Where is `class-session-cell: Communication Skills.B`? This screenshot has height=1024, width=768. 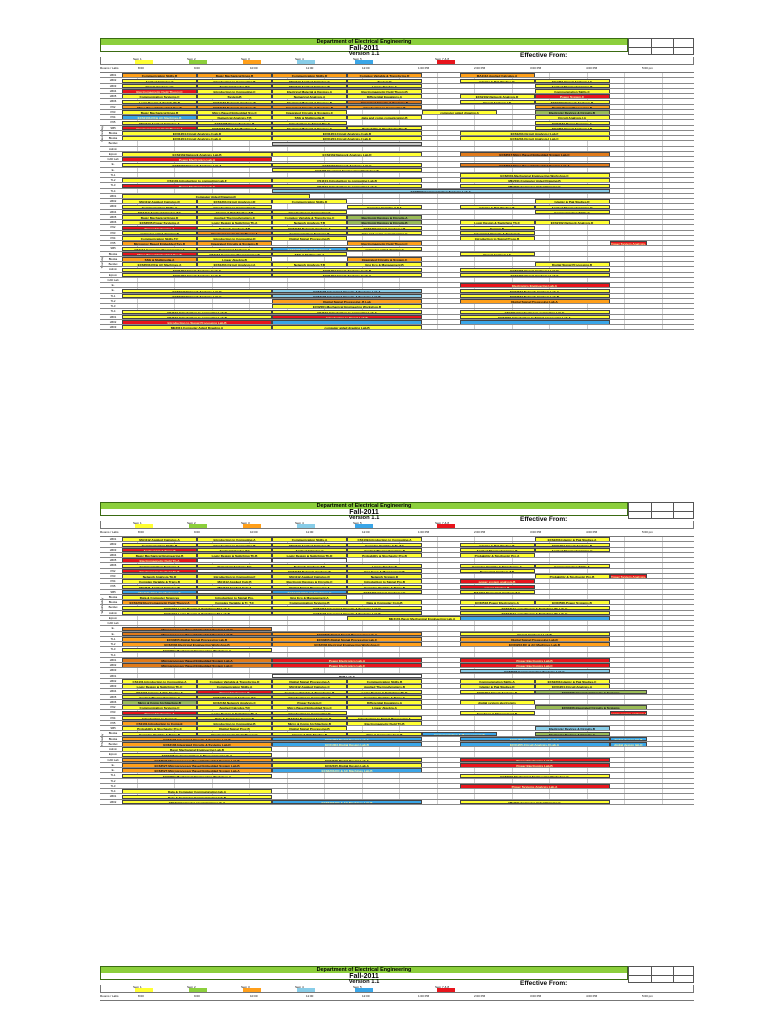
class-session-cell: Communication Skills.B is located at coordinates (159, 75).